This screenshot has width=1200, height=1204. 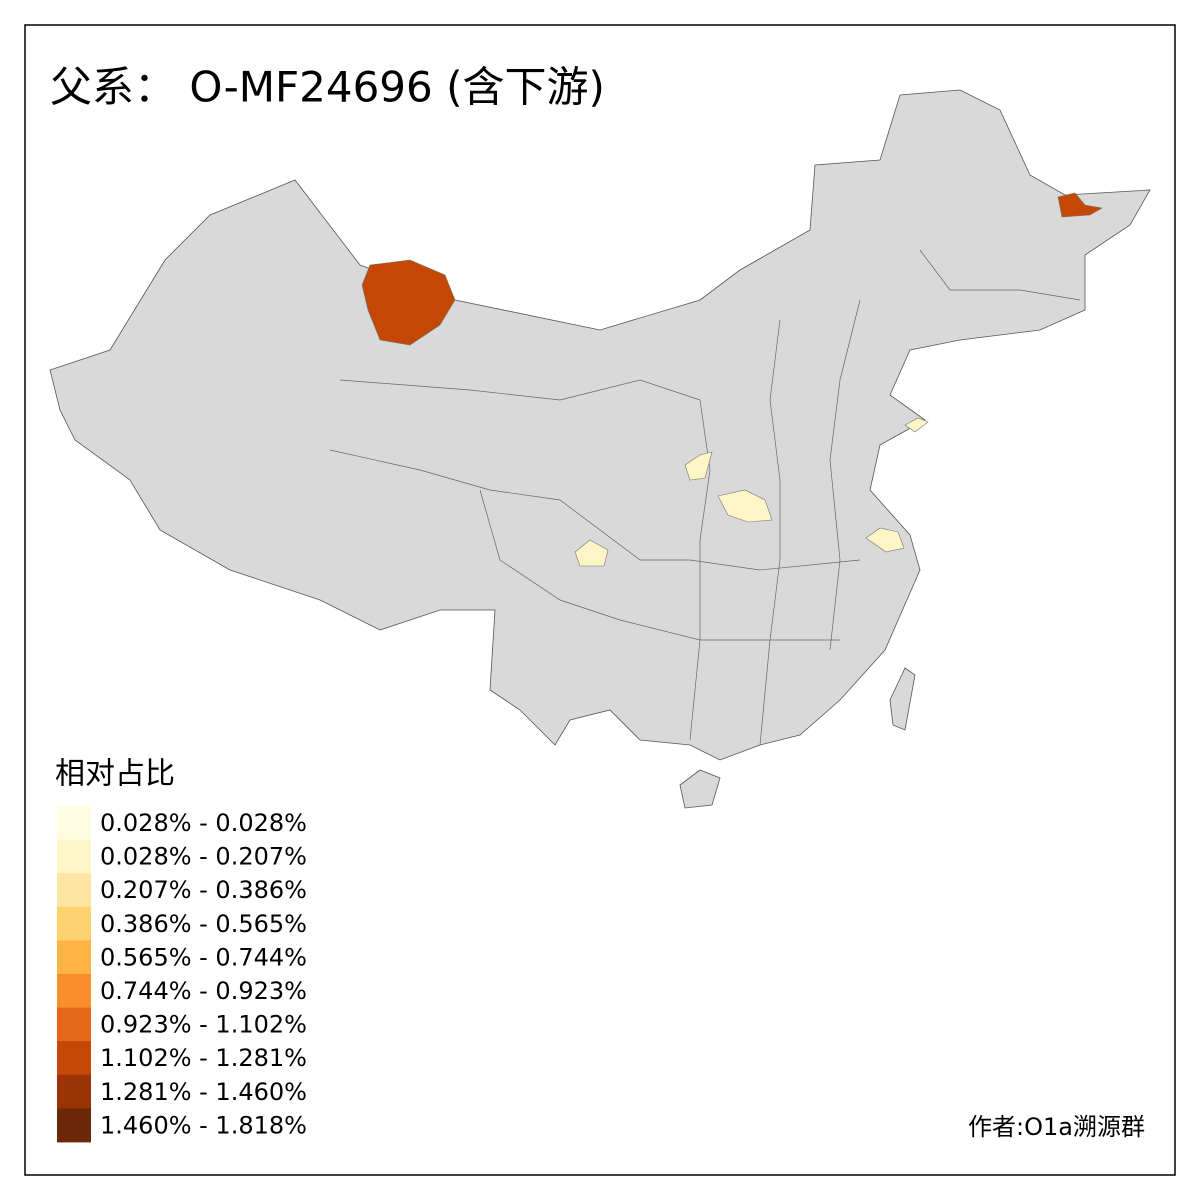 What do you see at coordinates (203, 890) in the screenshot?
I see `legend-label: 0.207% - 0.386%` at bounding box center [203, 890].